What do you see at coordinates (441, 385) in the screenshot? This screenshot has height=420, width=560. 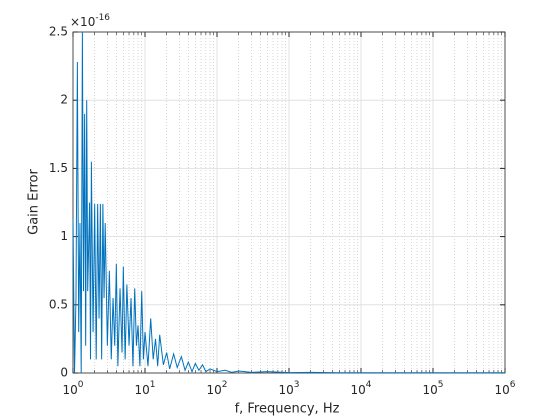 I see `x-tick-exponent: 5` at bounding box center [441, 385].